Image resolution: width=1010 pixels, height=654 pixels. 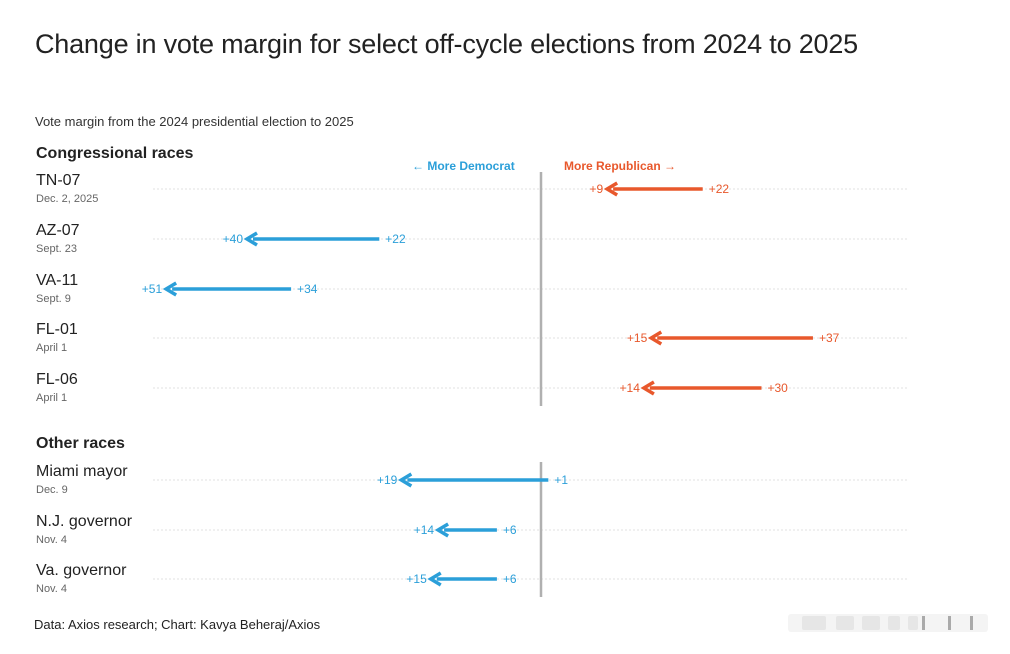 I want to click on end-value-label-fl-06: +14, so click(x=630, y=388).